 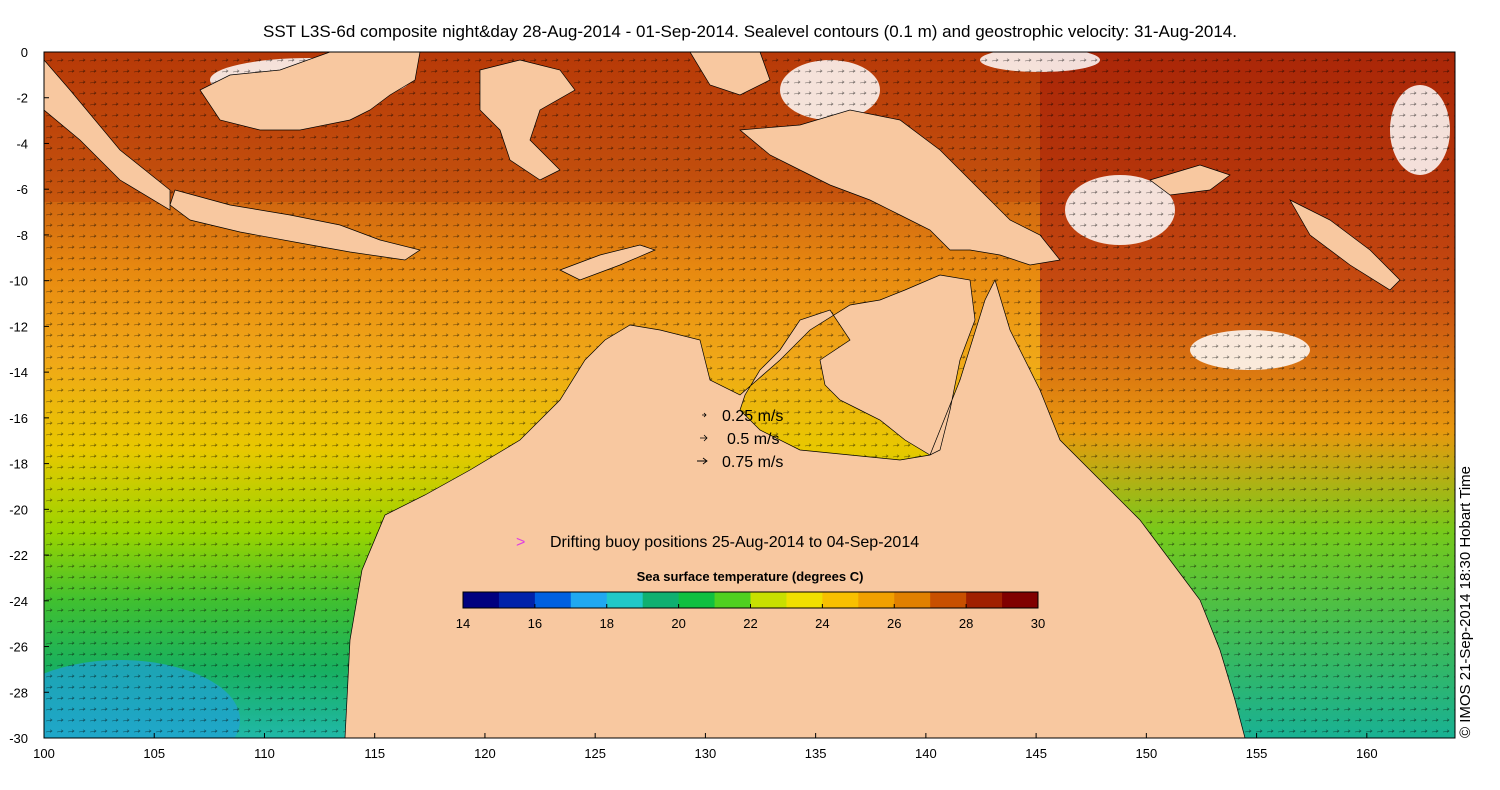 I want to click on land-borneo, so click(x=310, y=91).